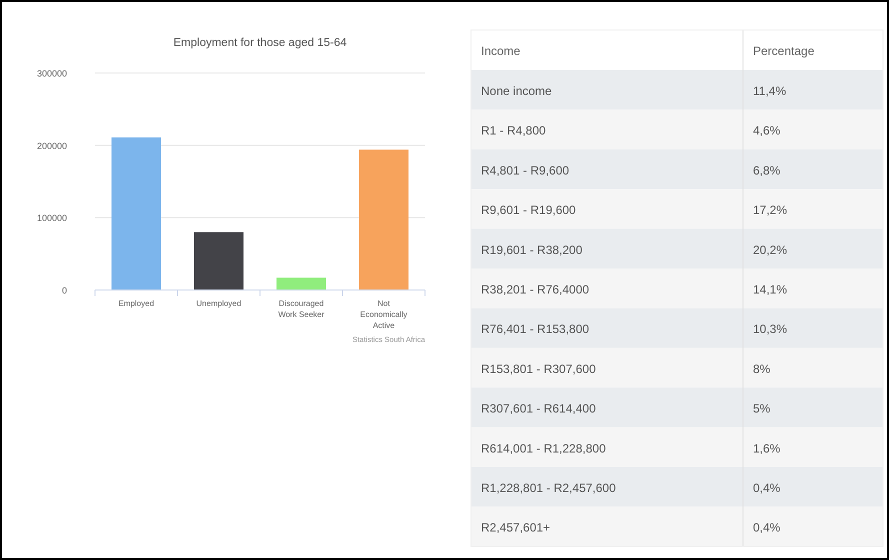  Describe the element at coordinates (548, 488) in the screenshot. I see `category-label: R1,228,801 - R2,457,600` at that location.